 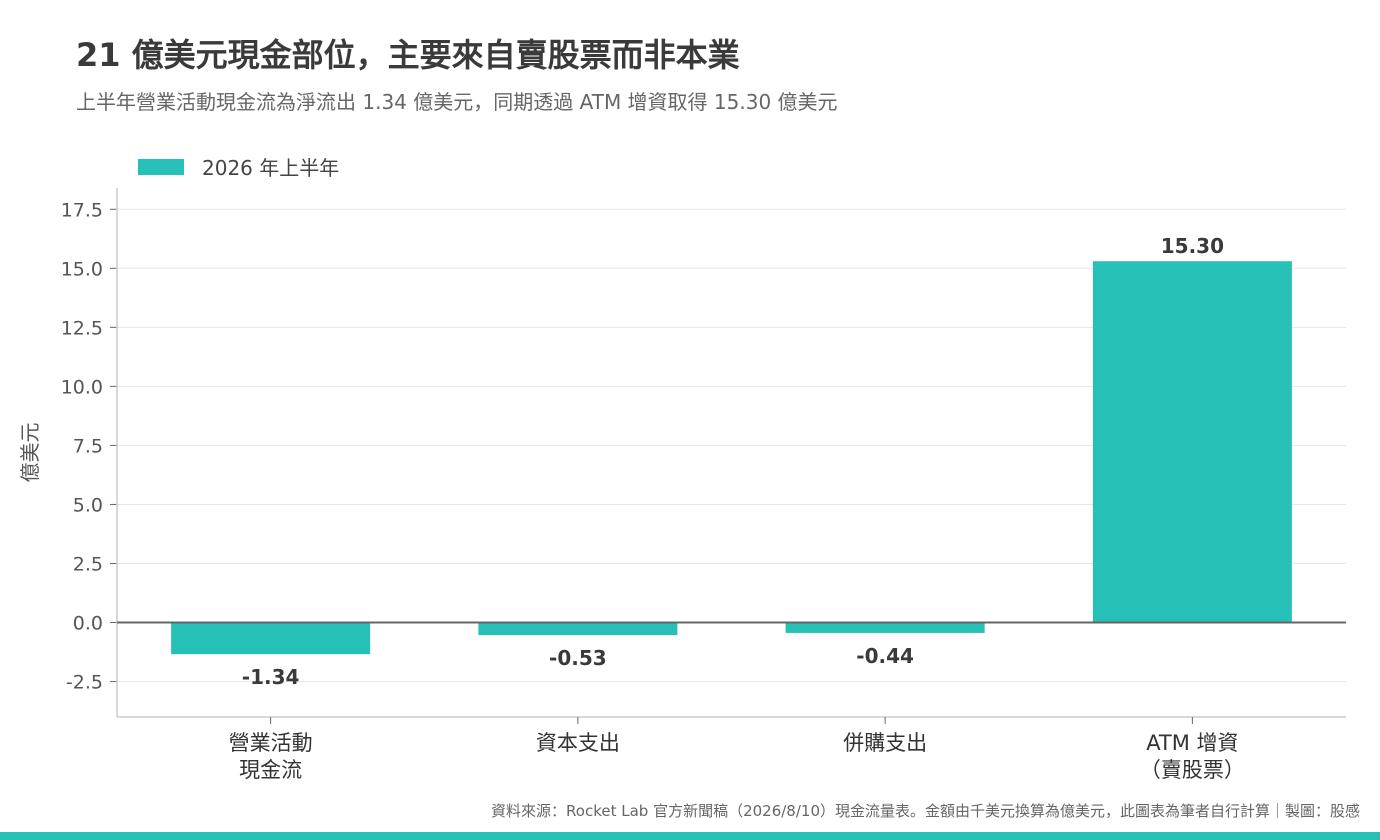 I want to click on y-tick-label: 17.5, so click(x=82, y=210).